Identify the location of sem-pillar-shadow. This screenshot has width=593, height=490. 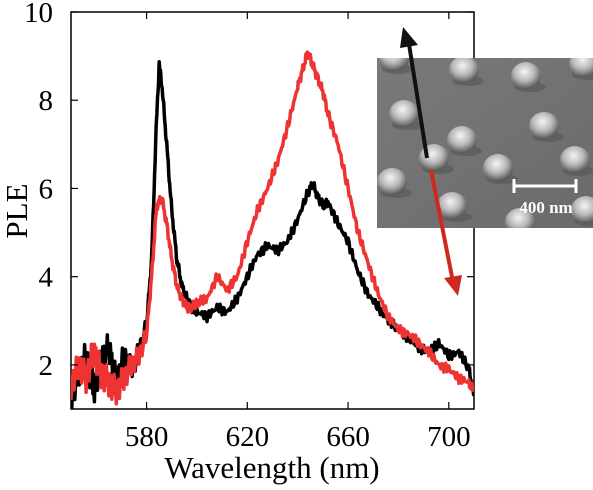
(524, 233).